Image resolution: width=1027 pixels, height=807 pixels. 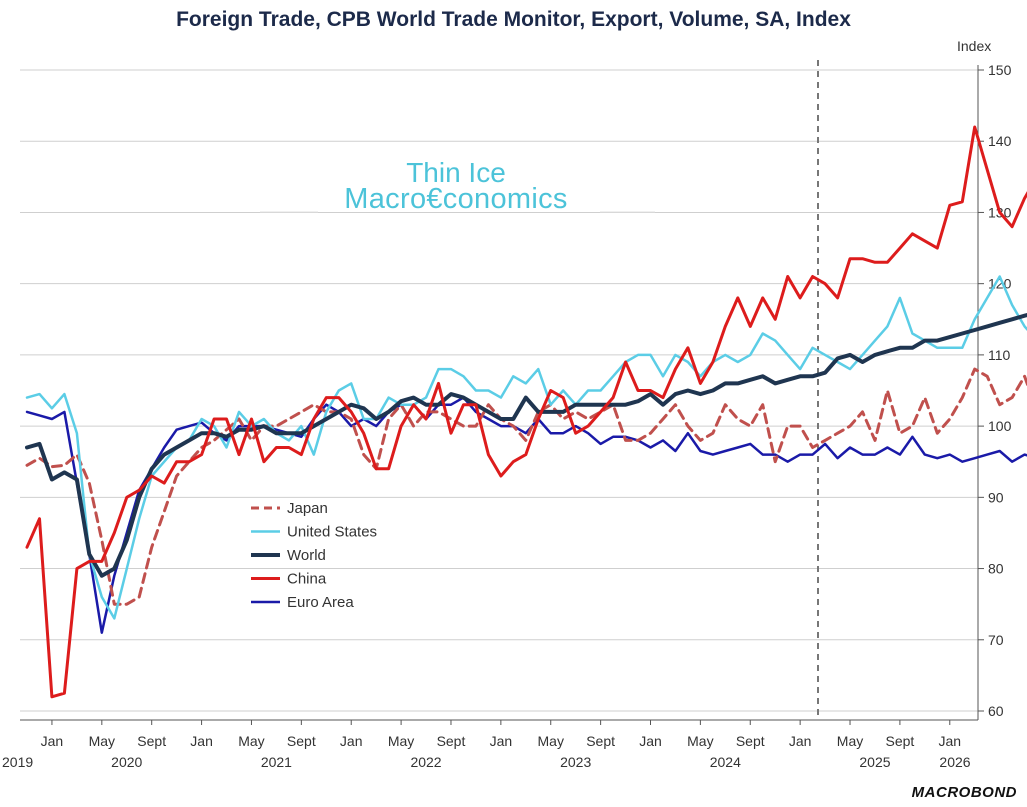 What do you see at coordinates (17, 762) in the screenshot?
I see `x-tick-label-year: 2019` at bounding box center [17, 762].